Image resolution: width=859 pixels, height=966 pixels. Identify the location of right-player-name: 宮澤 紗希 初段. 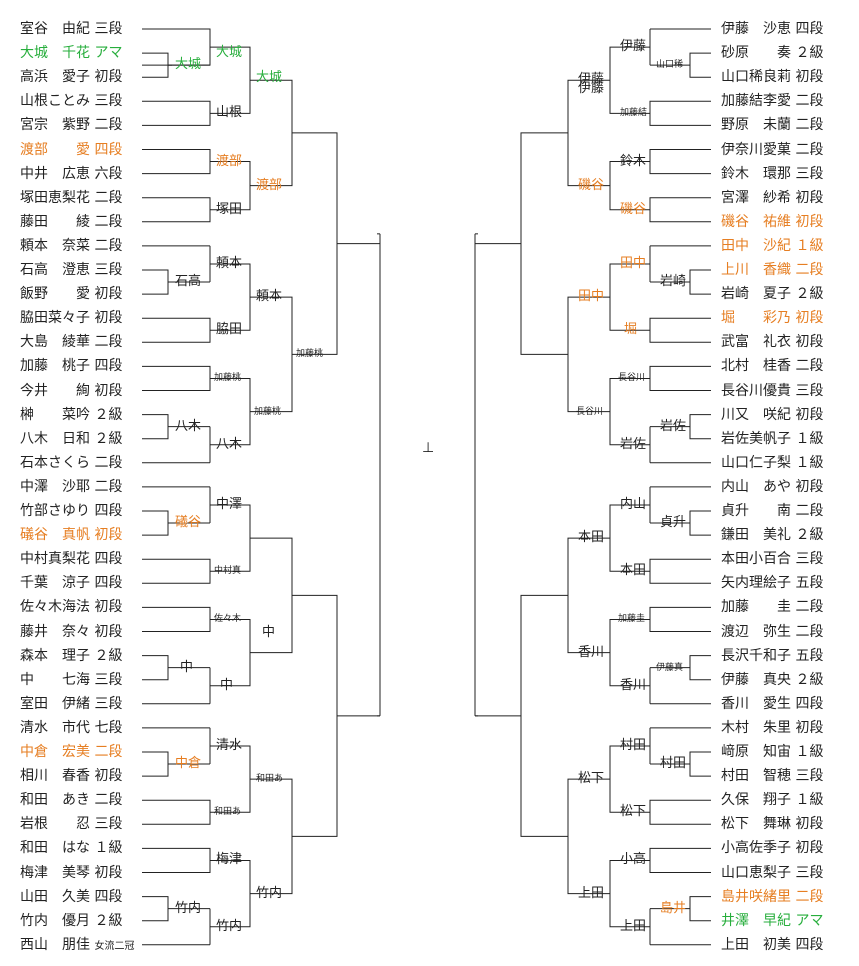
(772, 198).